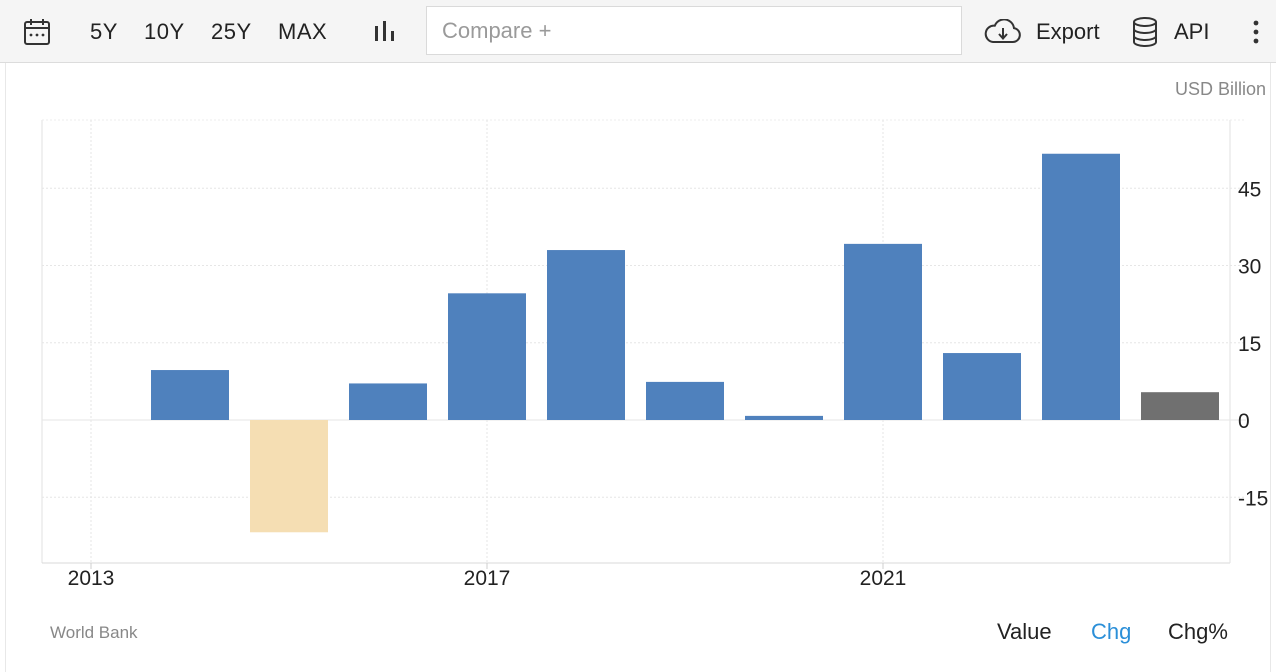 Image resolution: width=1276 pixels, height=672 pixels. What do you see at coordinates (1244, 421) in the screenshot?
I see `y-tick-label: 0` at bounding box center [1244, 421].